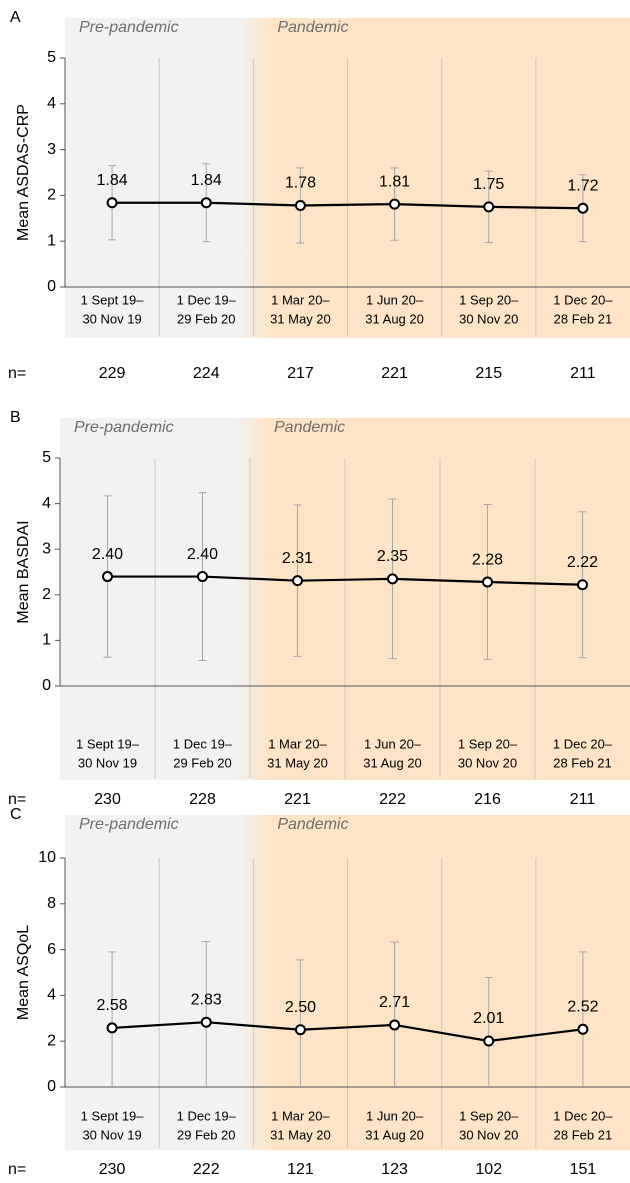 Image resolution: width=630 pixels, height=1183 pixels. I want to click on n-value: 121, so click(300, 1169).